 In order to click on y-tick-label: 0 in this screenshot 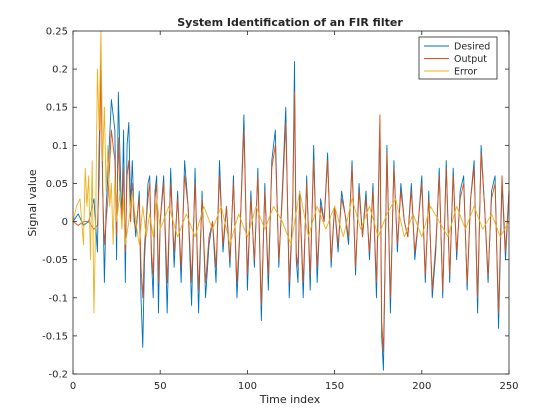, I will do `click(65, 222)`.